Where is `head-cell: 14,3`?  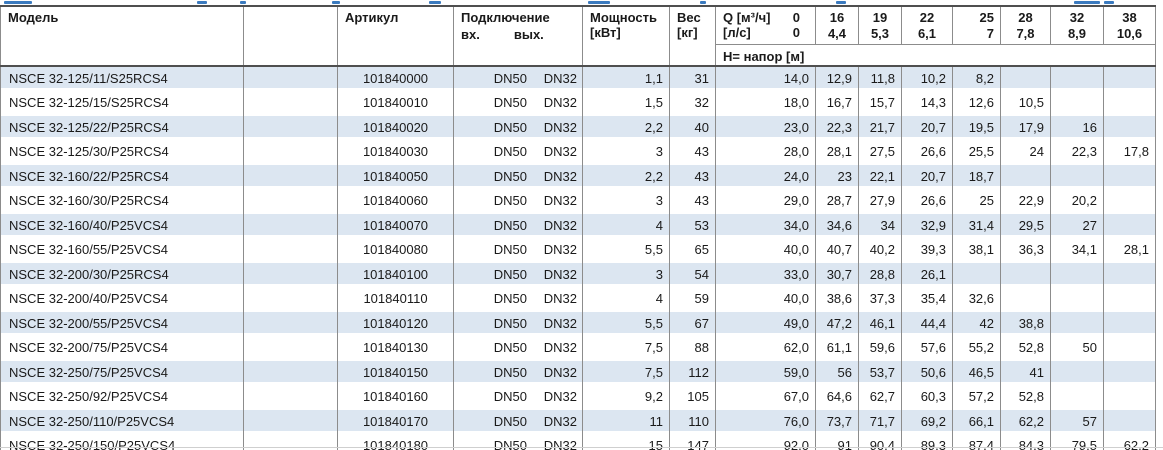
head-cell: 14,3 is located at coordinates (927, 103).